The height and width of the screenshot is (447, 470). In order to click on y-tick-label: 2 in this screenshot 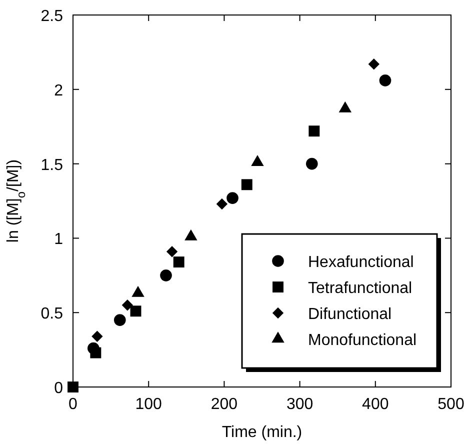, I will do `click(59, 91)`.